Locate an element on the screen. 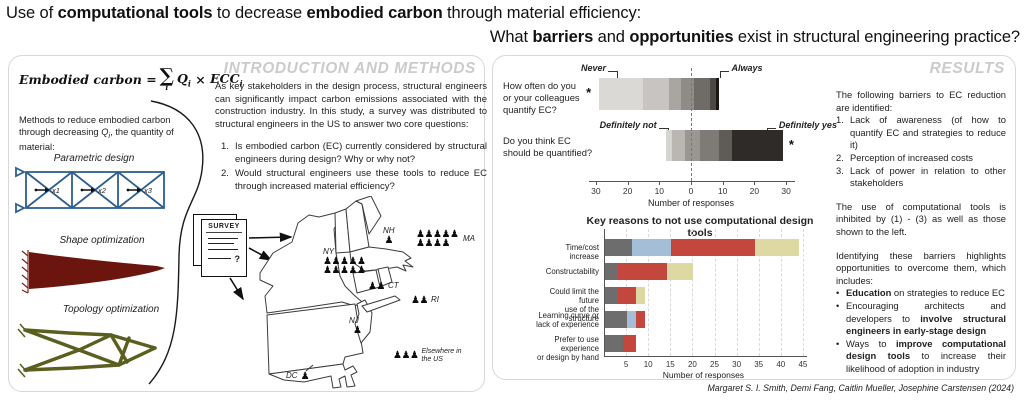 The image size is (1024, 400). equation-equals: = is located at coordinates (151, 79).